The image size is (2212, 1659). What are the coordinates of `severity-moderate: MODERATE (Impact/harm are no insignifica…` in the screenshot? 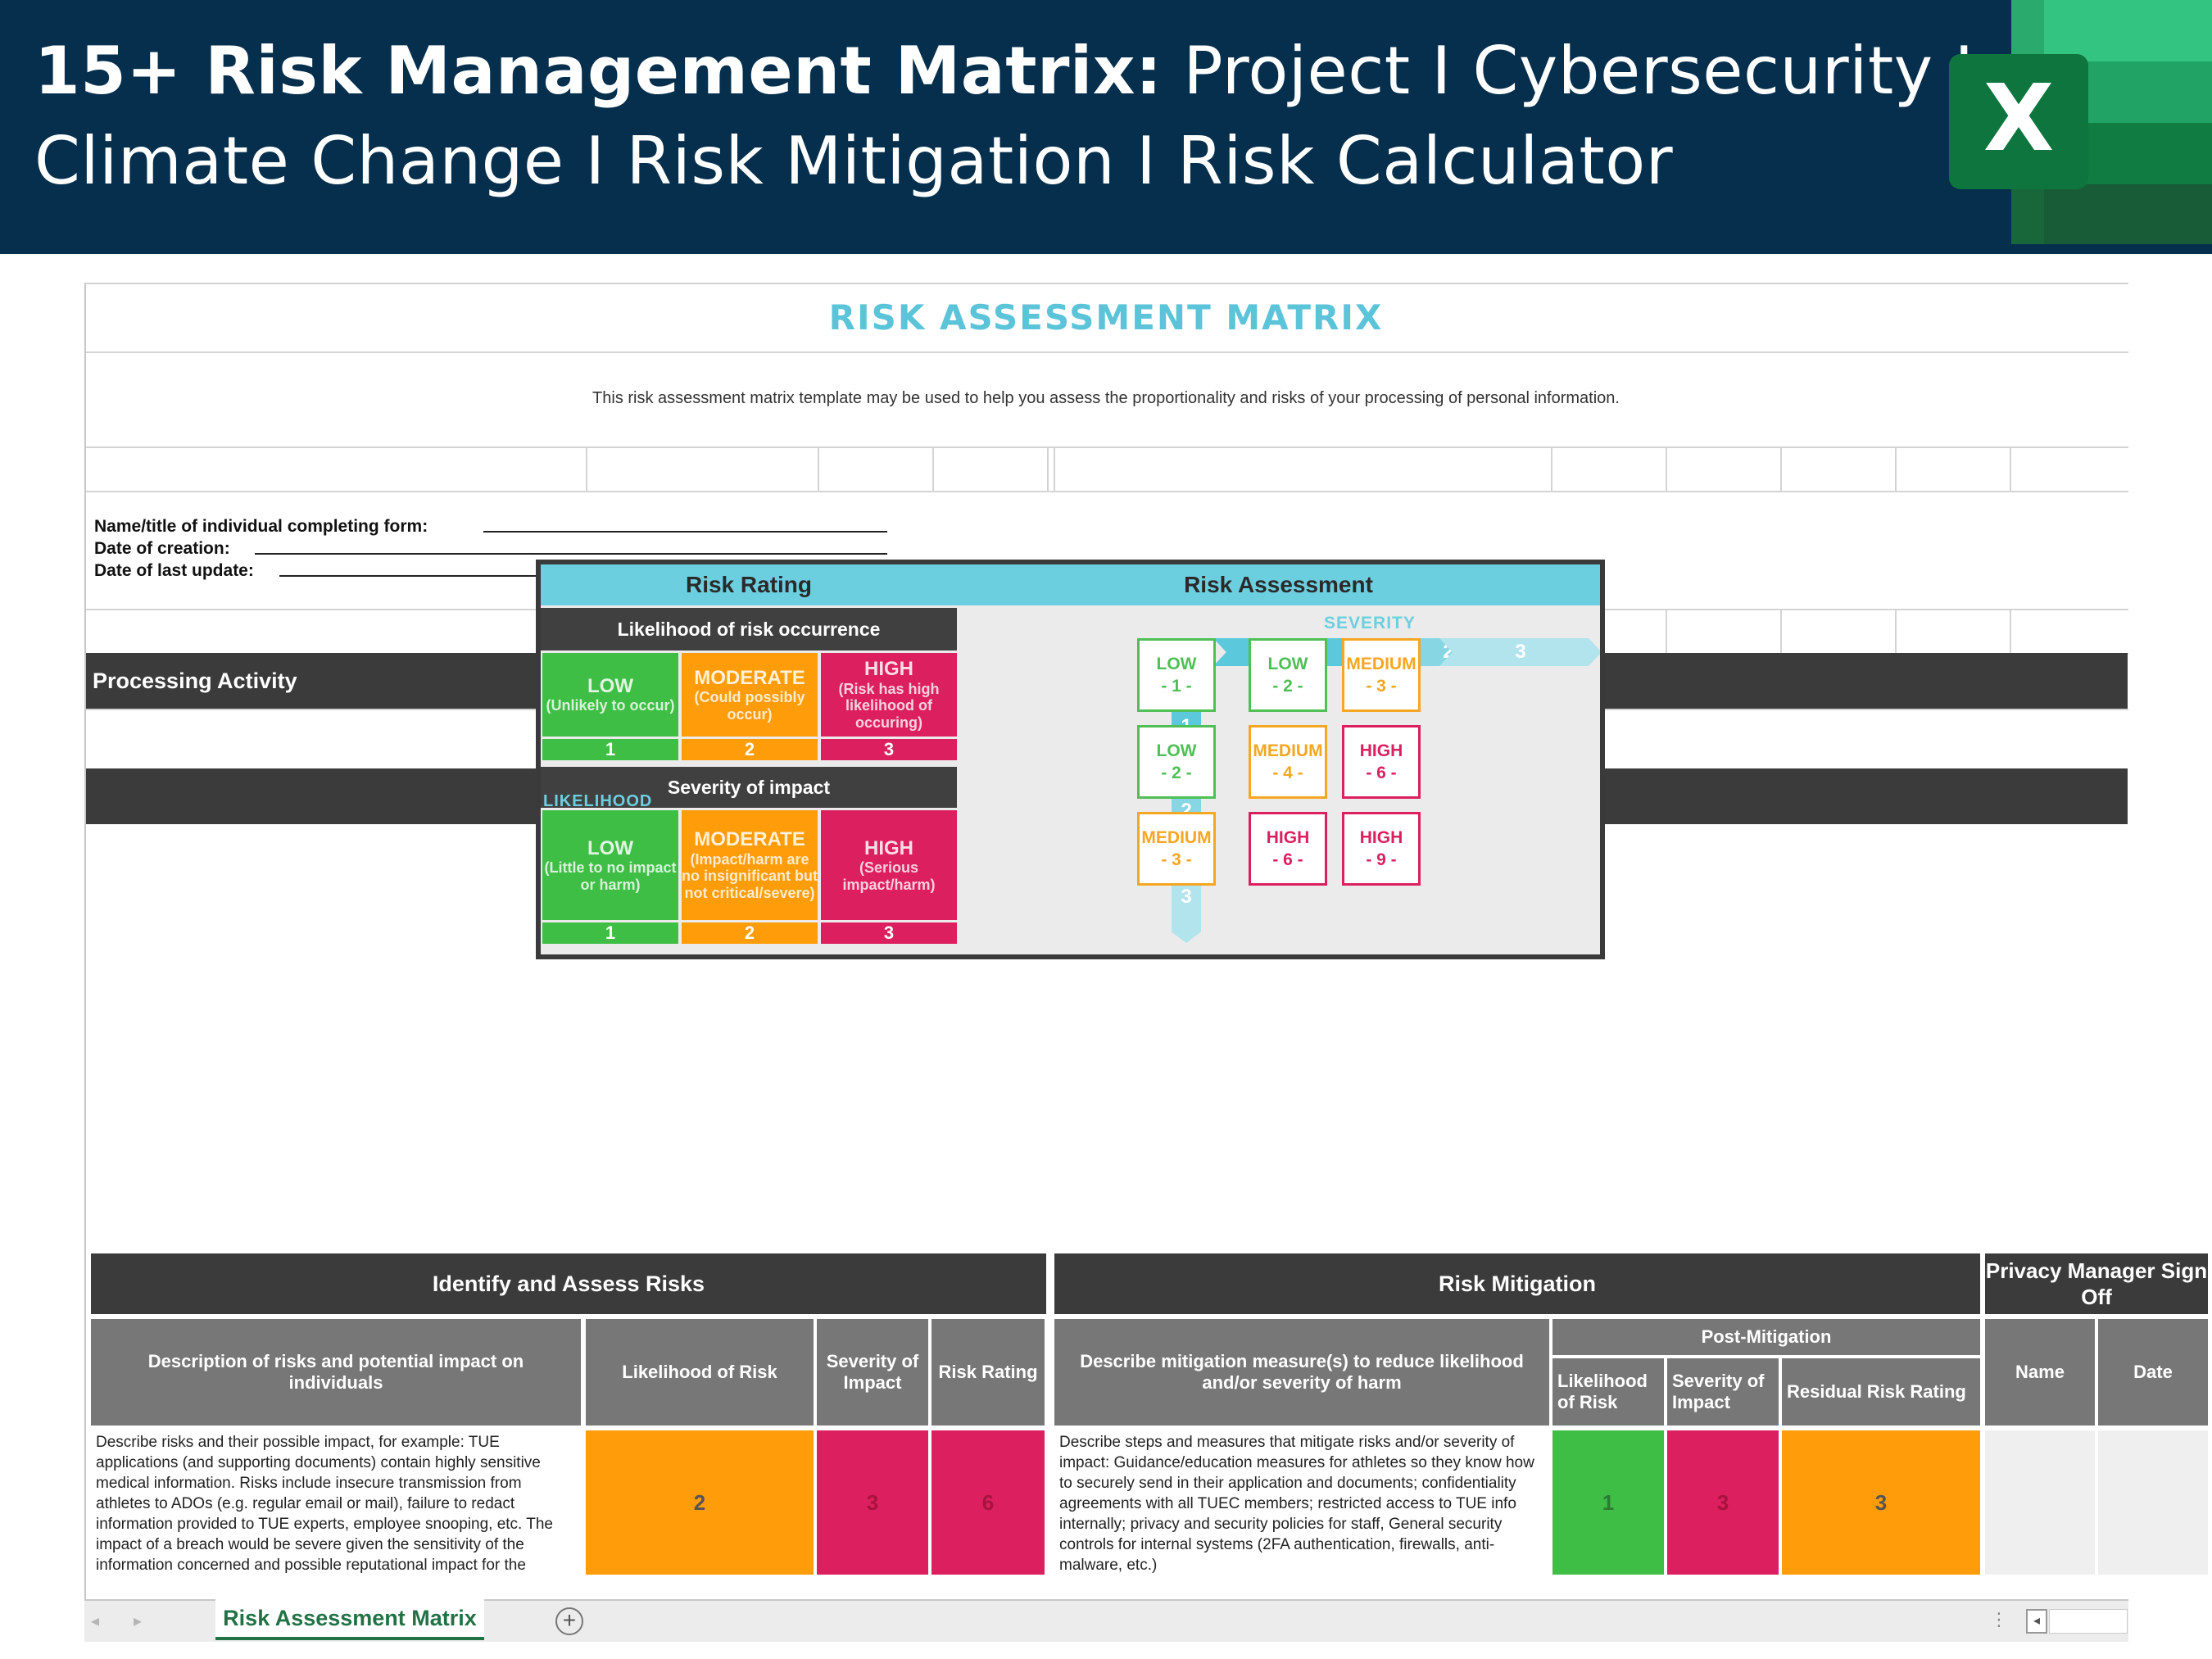 It's located at (750, 865).